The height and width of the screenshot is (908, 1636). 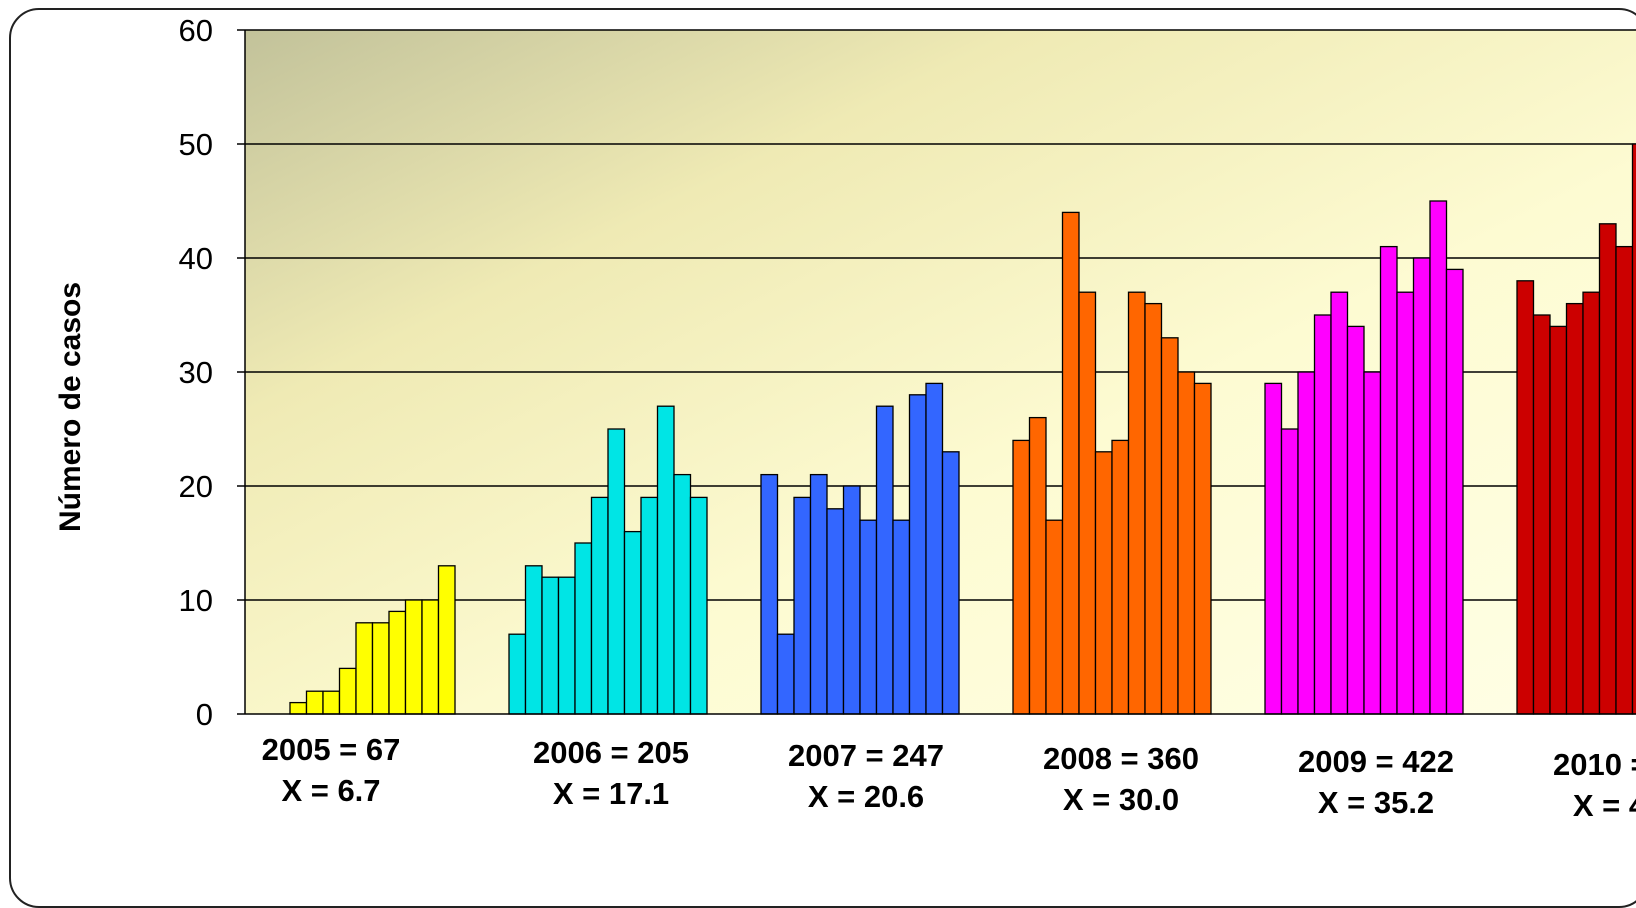 What do you see at coordinates (331, 749) in the screenshot?
I see `group-total-label: 2005 = 67` at bounding box center [331, 749].